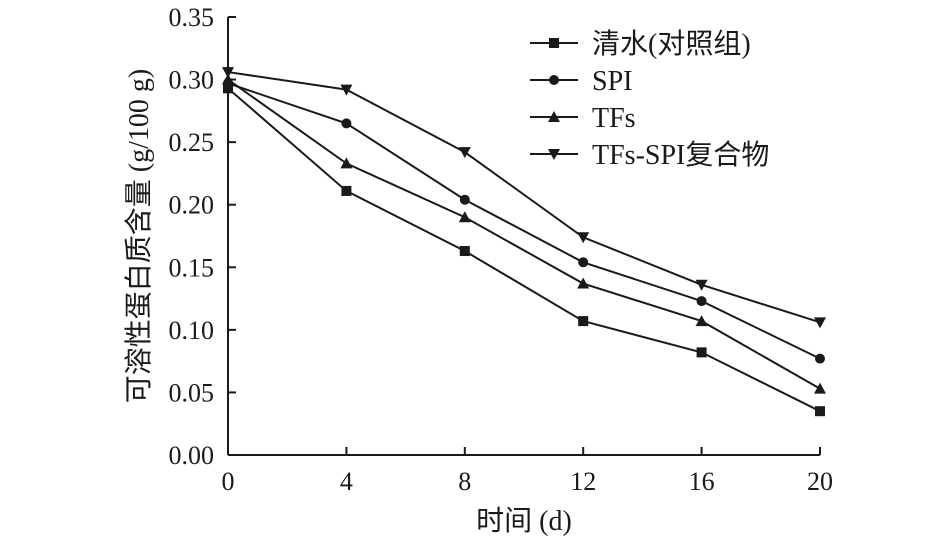 The width and height of the screenshot is (945, 539). What do you see at coordinates (192, 330) in the screenshot?
I see `y-tick-label: 0.10` at bounding box center [192, 330].